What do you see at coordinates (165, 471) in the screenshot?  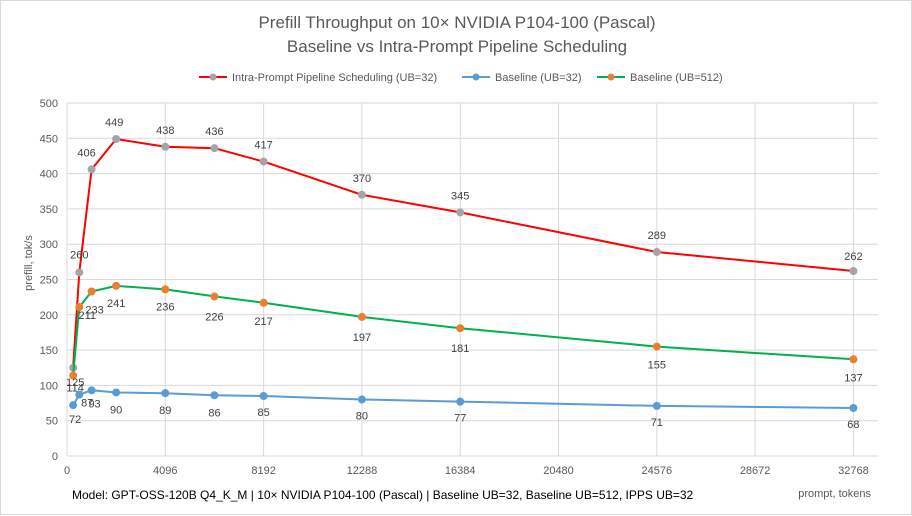 I see `x-tick-label: 4096` at bounding box center [165, 471].